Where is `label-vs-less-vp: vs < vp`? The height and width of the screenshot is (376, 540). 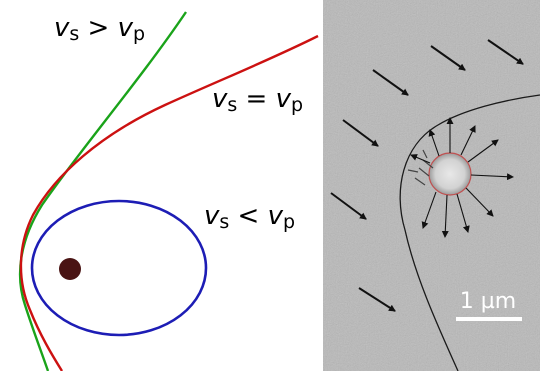
label-vs-less-vp: vs < vp is located at coordinates (249, 217).